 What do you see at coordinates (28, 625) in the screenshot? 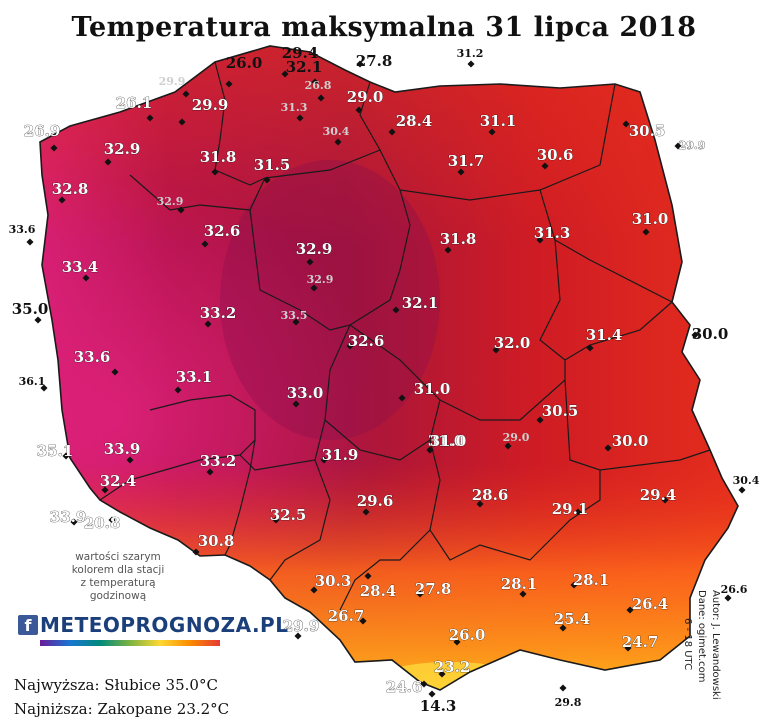
I see `facebook-icon: f` at bounding box center [28, 625].